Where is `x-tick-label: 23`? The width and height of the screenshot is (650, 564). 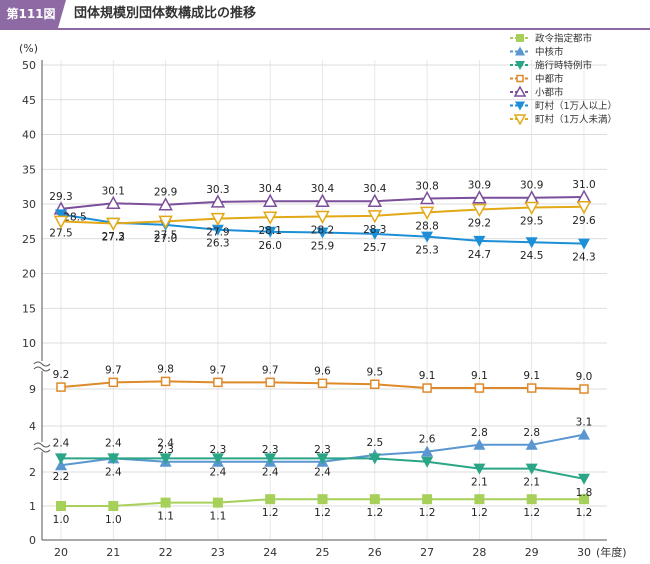
x-tick-label: 23 is located at coordinates (218, 552).